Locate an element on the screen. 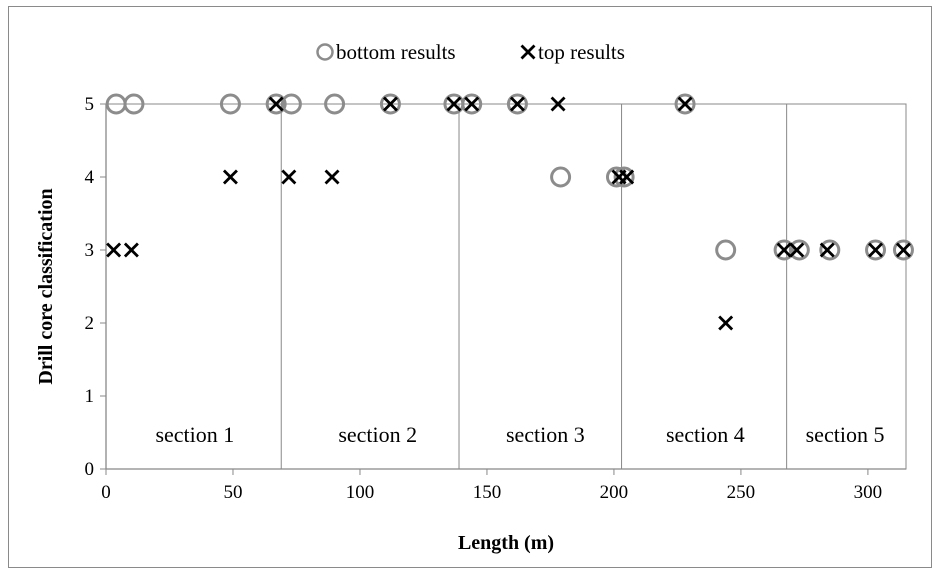 This screenshot has width=939, height=574. section-label: section 5 is located at coordinates (845, 434).